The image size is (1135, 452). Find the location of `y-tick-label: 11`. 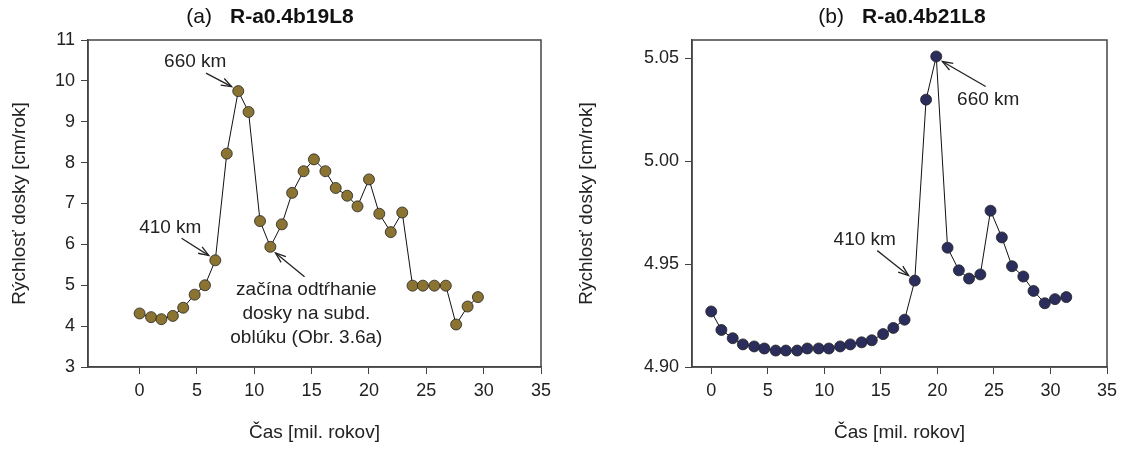

y-tick-label: 11 is located at coordinates (65, 38).